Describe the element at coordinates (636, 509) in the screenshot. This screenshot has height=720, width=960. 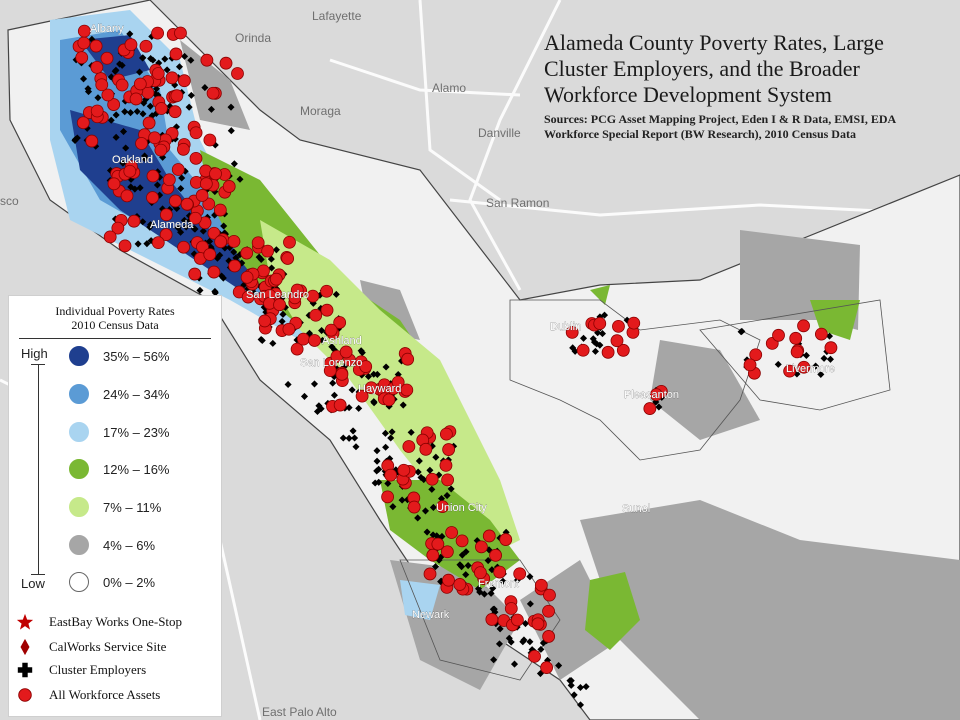
I see `city-label-sunol: Sunol` at that location.